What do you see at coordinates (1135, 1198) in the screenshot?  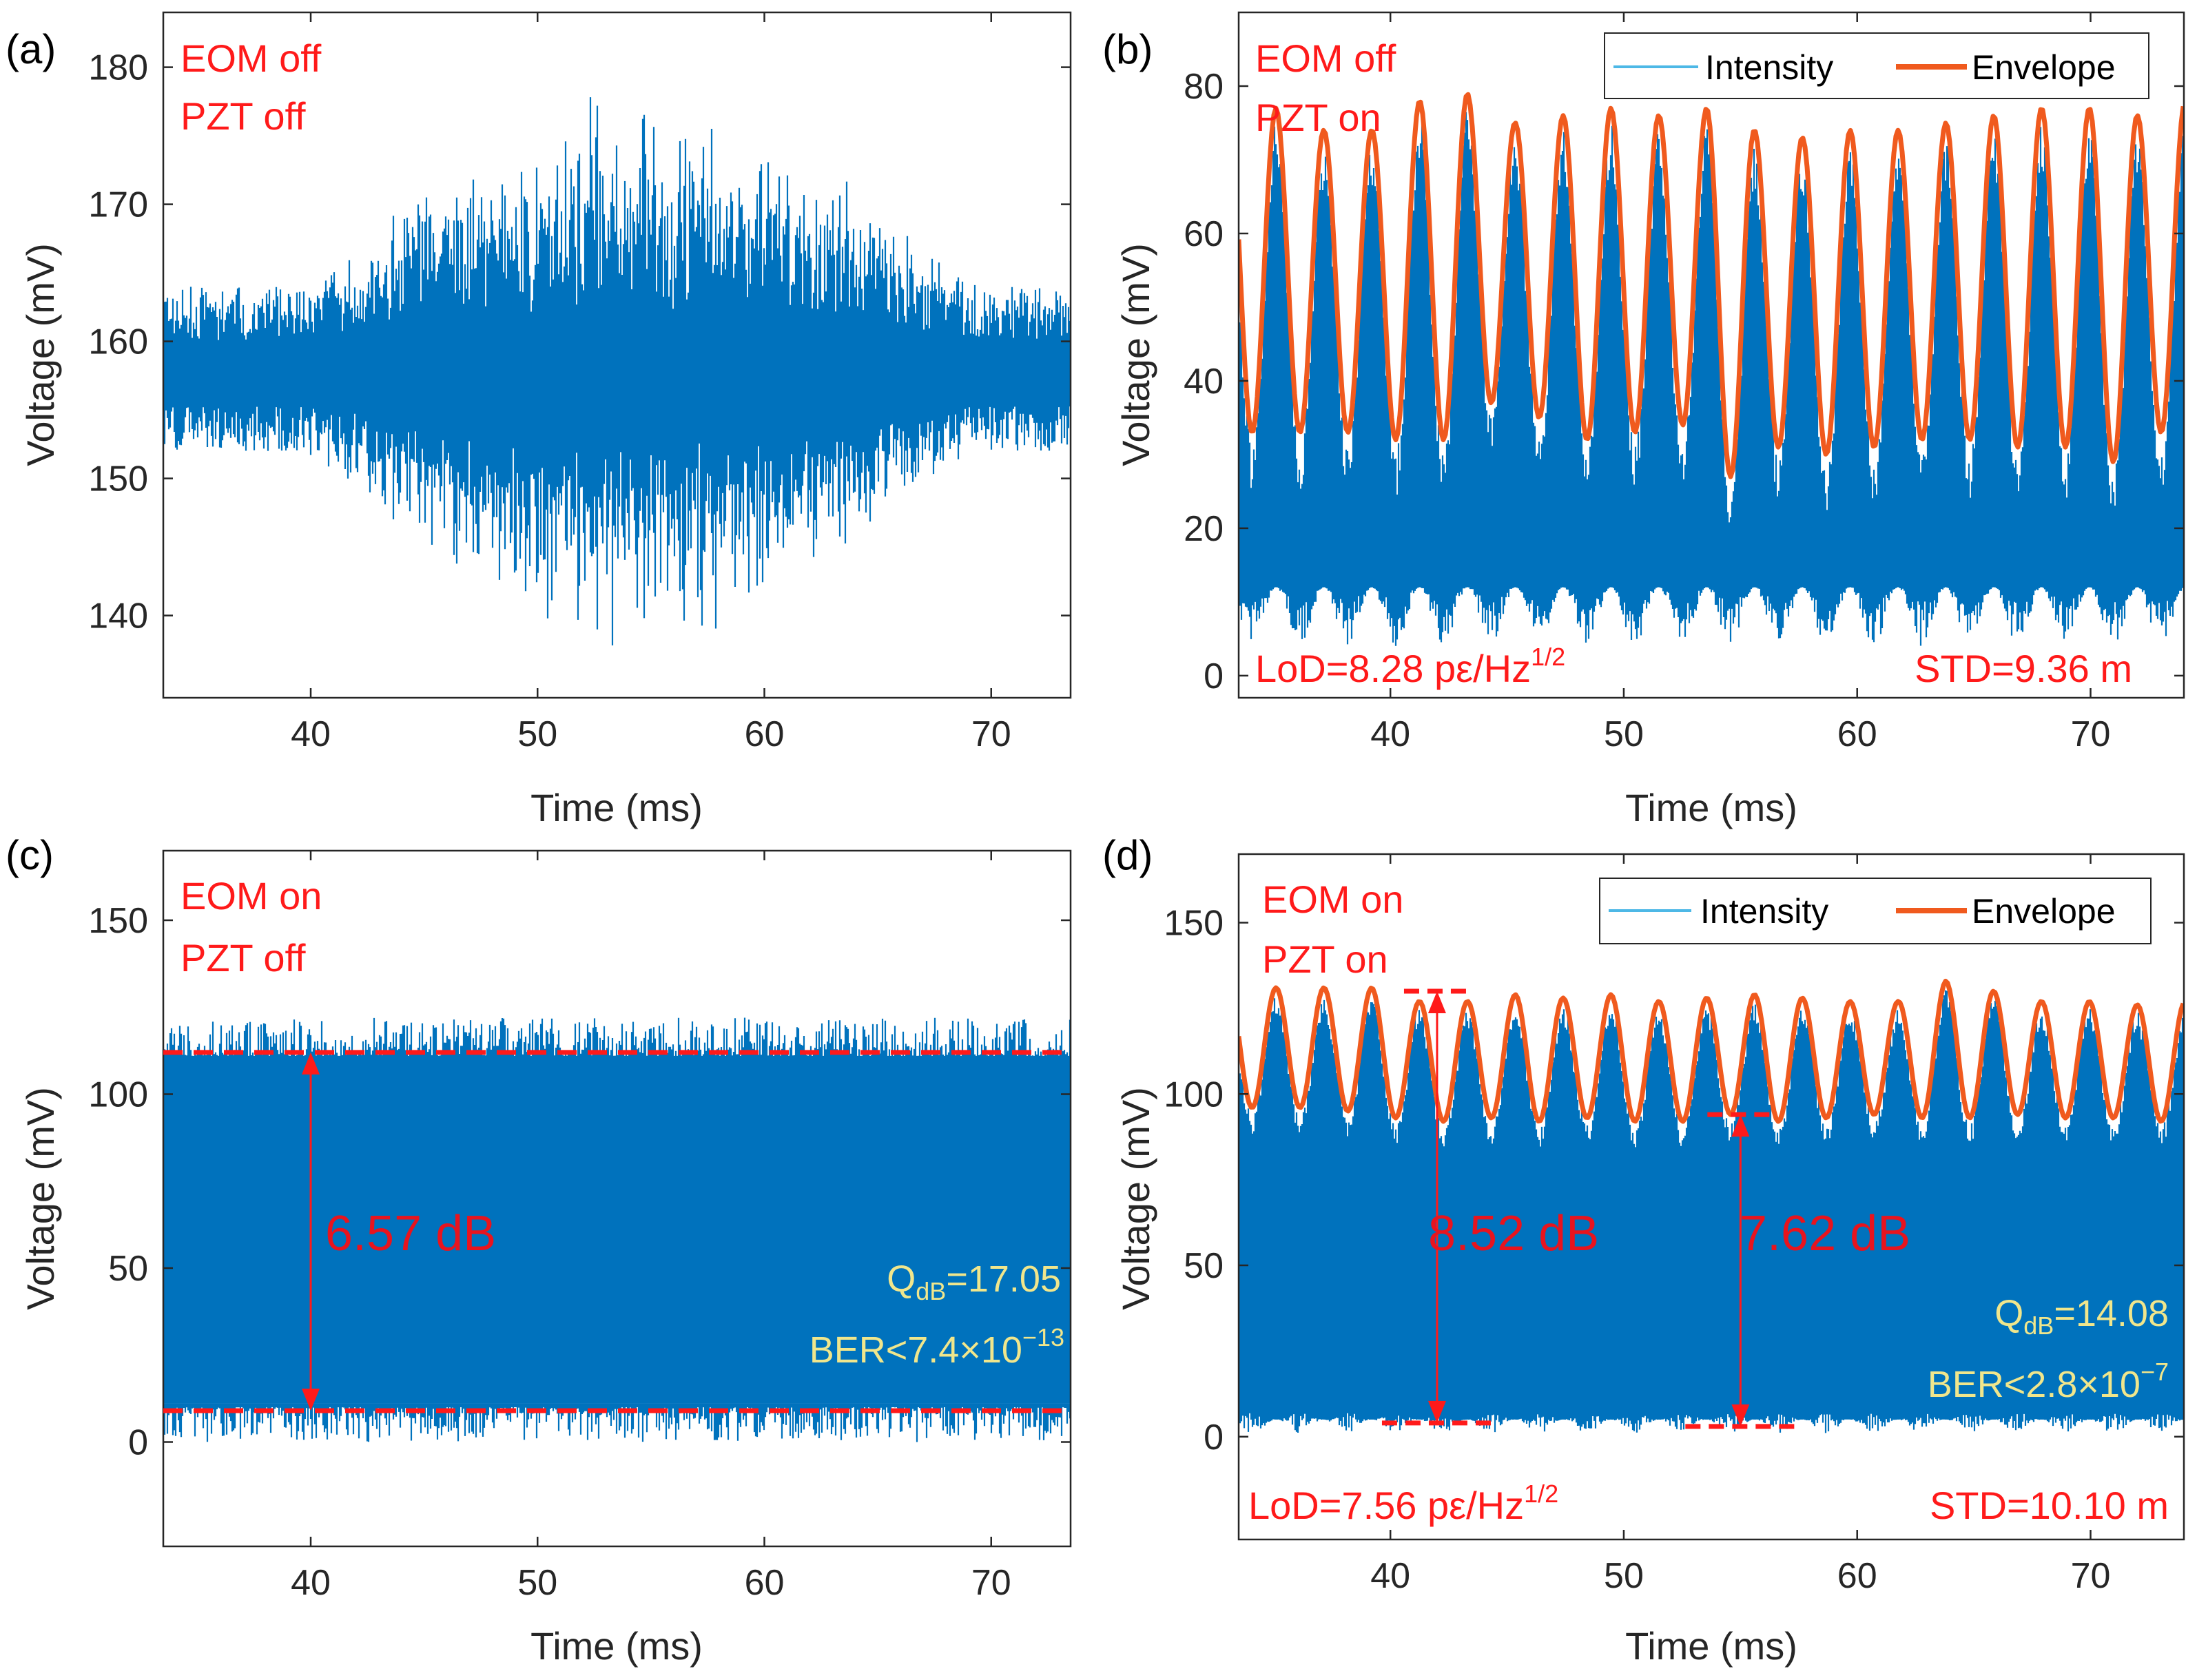 I see `panel-d-ylabel: Voltage (mV)` at bounding box center [1135, 1198].